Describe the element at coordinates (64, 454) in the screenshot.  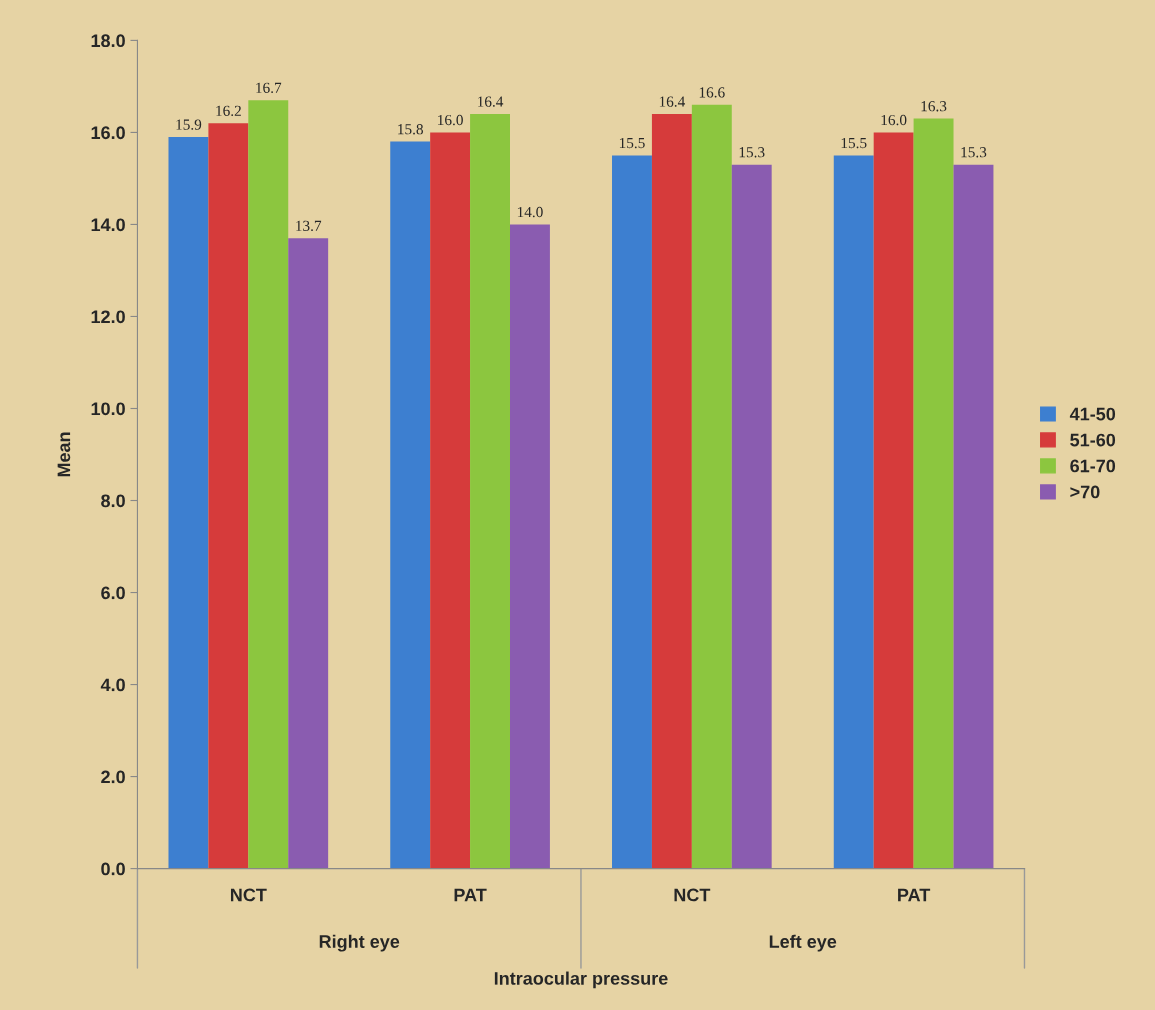
I see `y-axis-title: Mean` at that location.